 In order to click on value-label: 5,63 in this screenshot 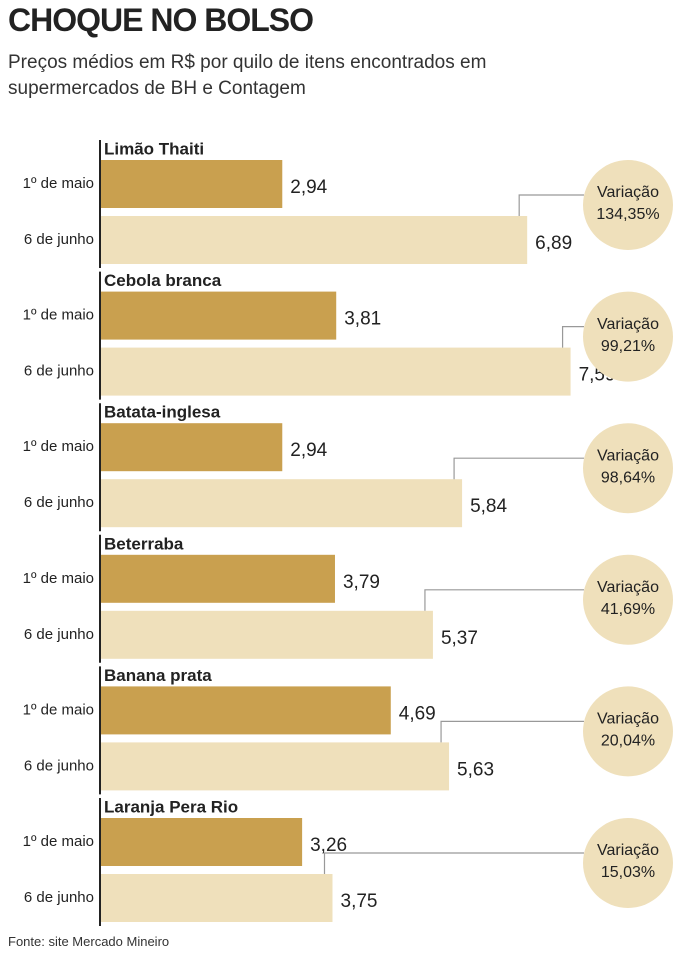, I will do `click(475, 769)`.